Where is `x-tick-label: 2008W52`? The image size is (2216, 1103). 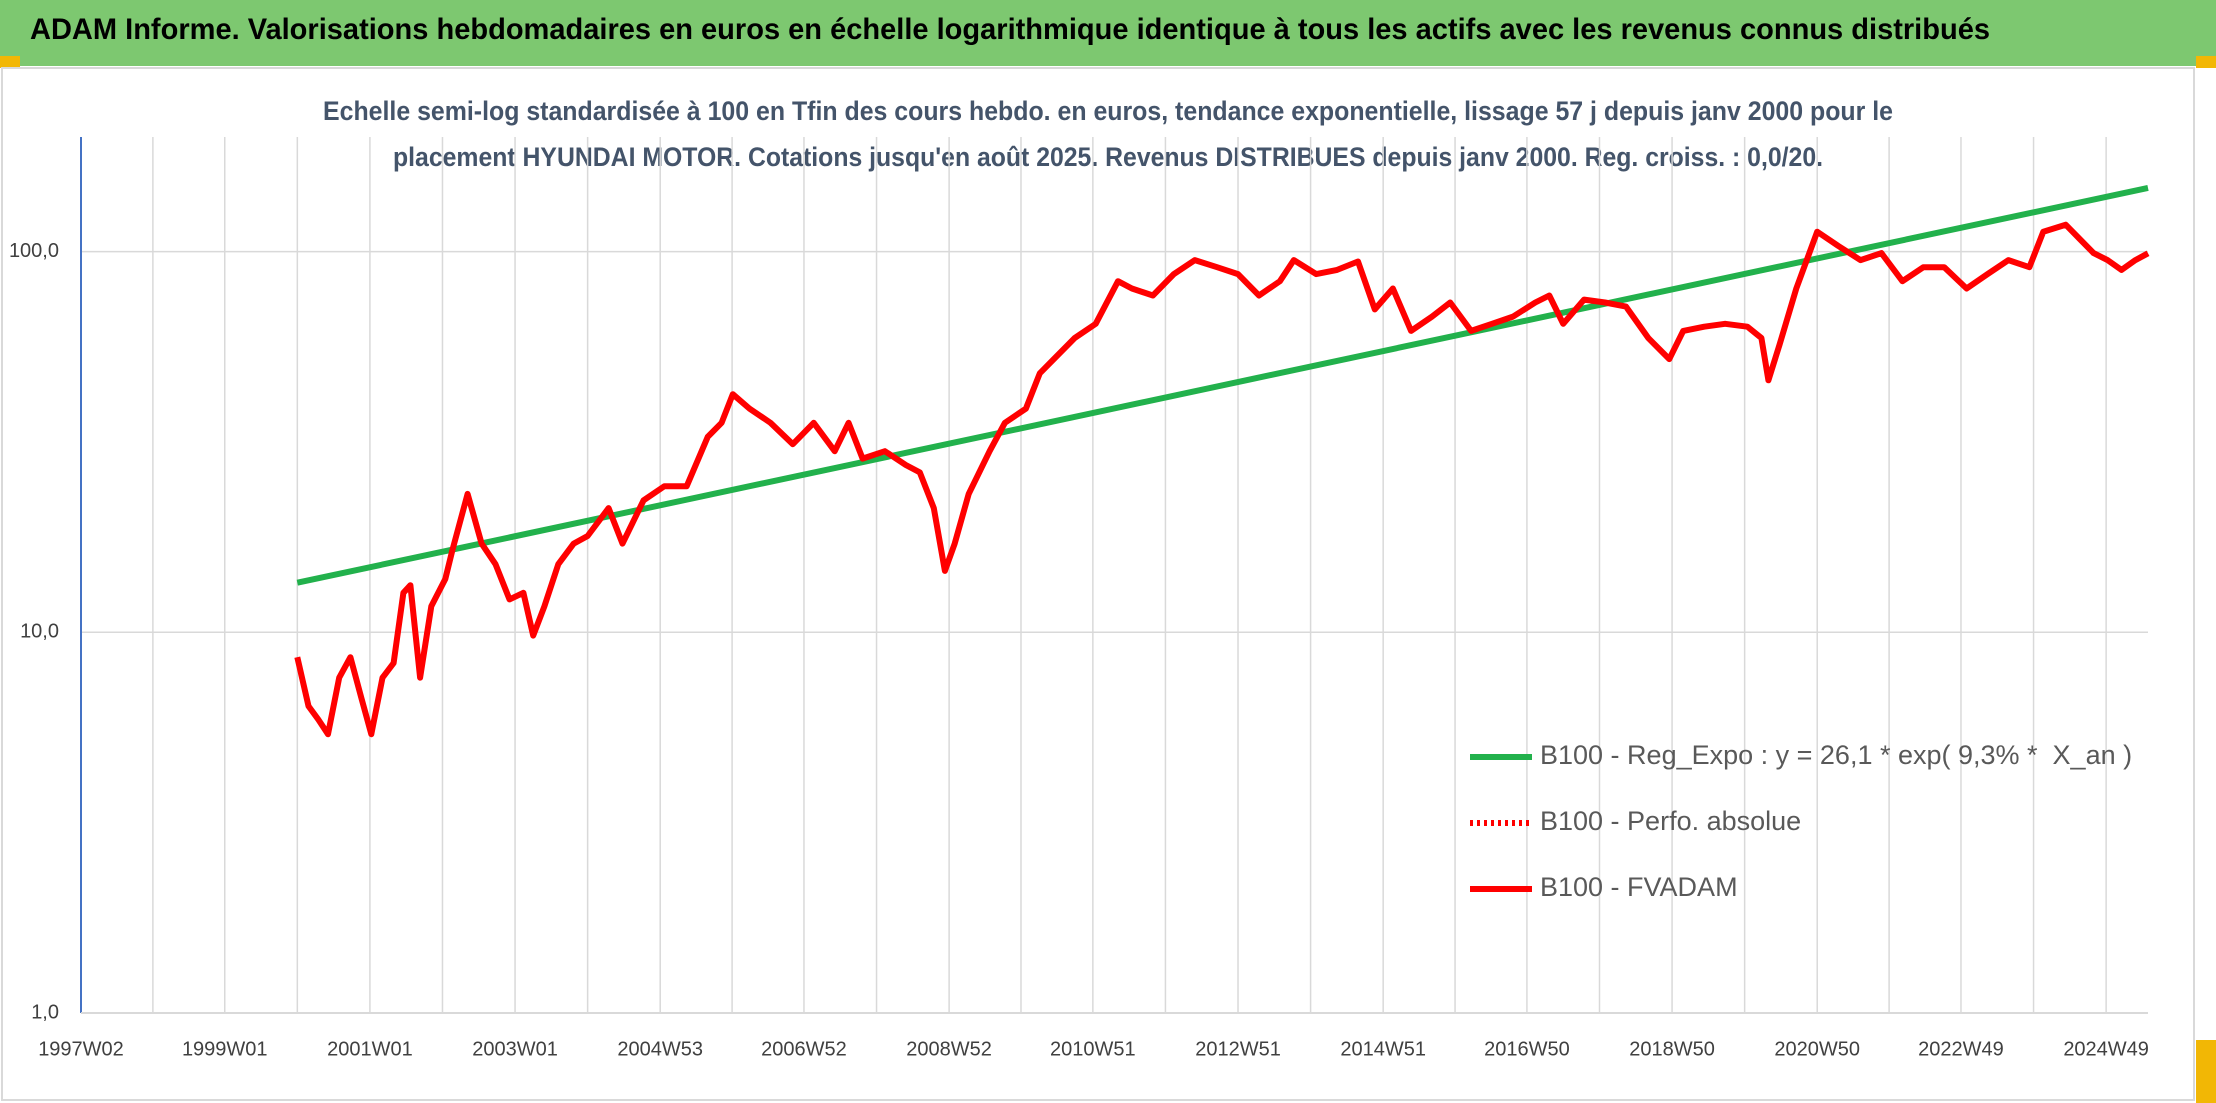
x-tick-label: 2008W52 is located at coordinates (949, 1049).